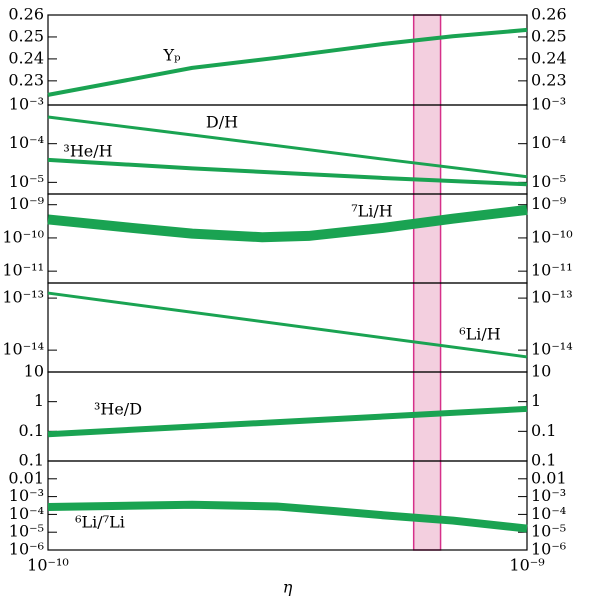  I want to click on series-label: ⁷Li/H, so click(372, 211).